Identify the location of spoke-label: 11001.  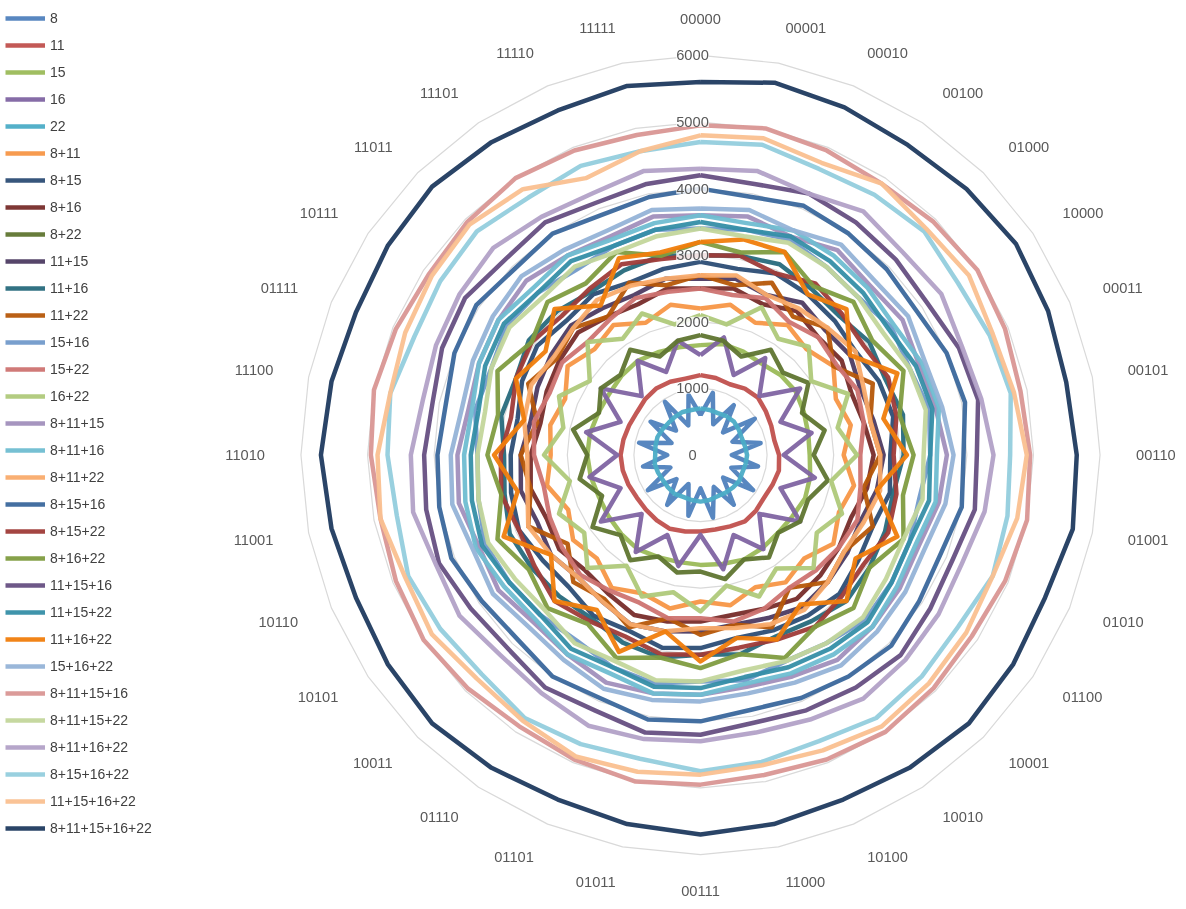
(253, 539).